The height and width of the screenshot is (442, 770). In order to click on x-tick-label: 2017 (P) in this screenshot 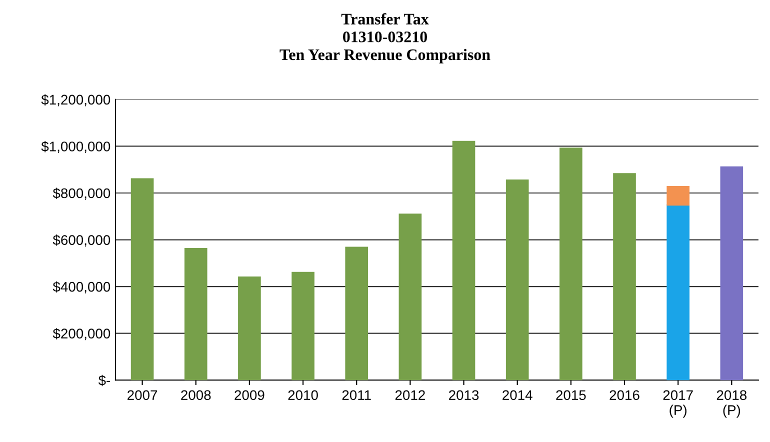, I will do `click(678, 404)`.